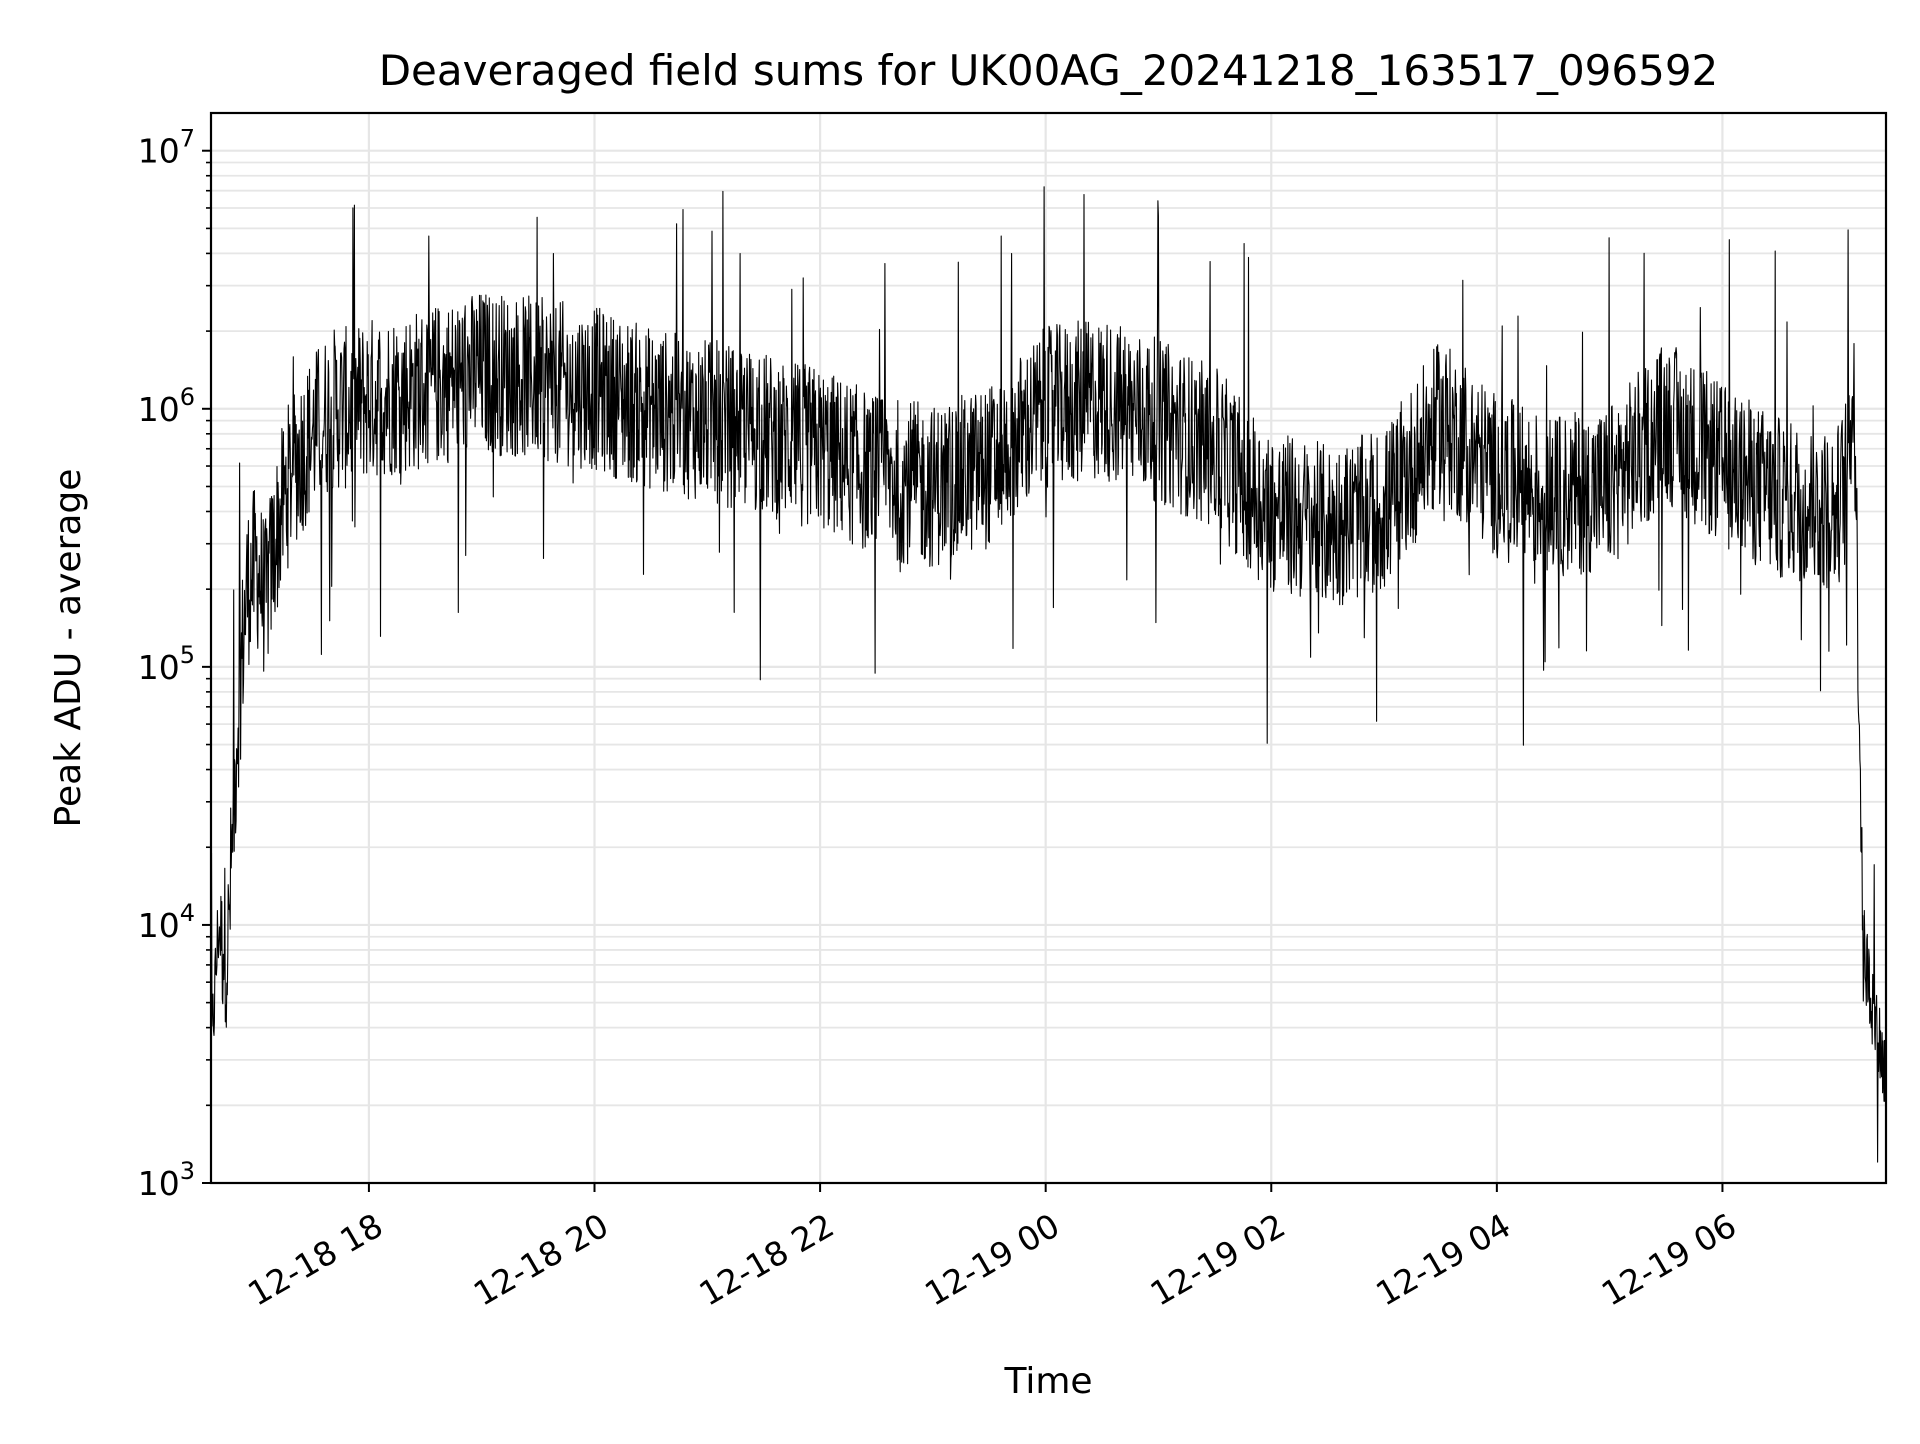 The width and height of the screenshot is (1920, 1444). I want to click on y-axis-label: Peak ADU - average, so click(68, 648).